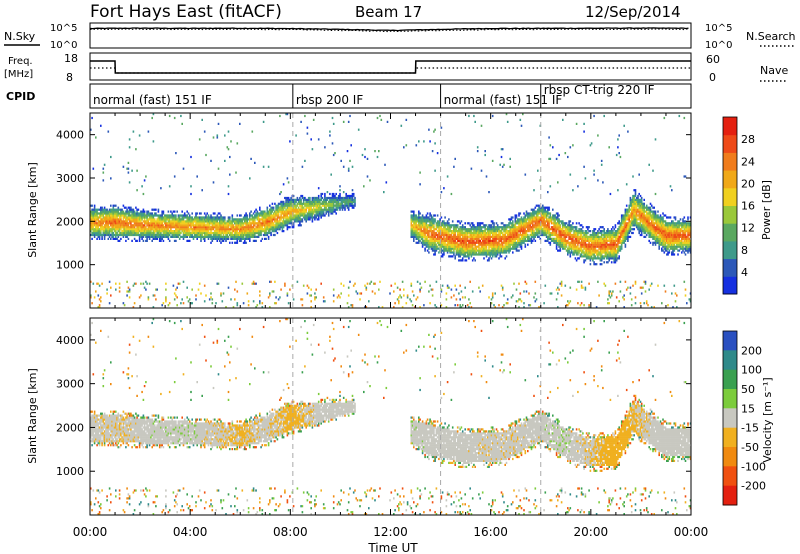 This screenshot has height=554, width=800. I want to click on nsky-tick-low: 10^0, so click(63, 45).